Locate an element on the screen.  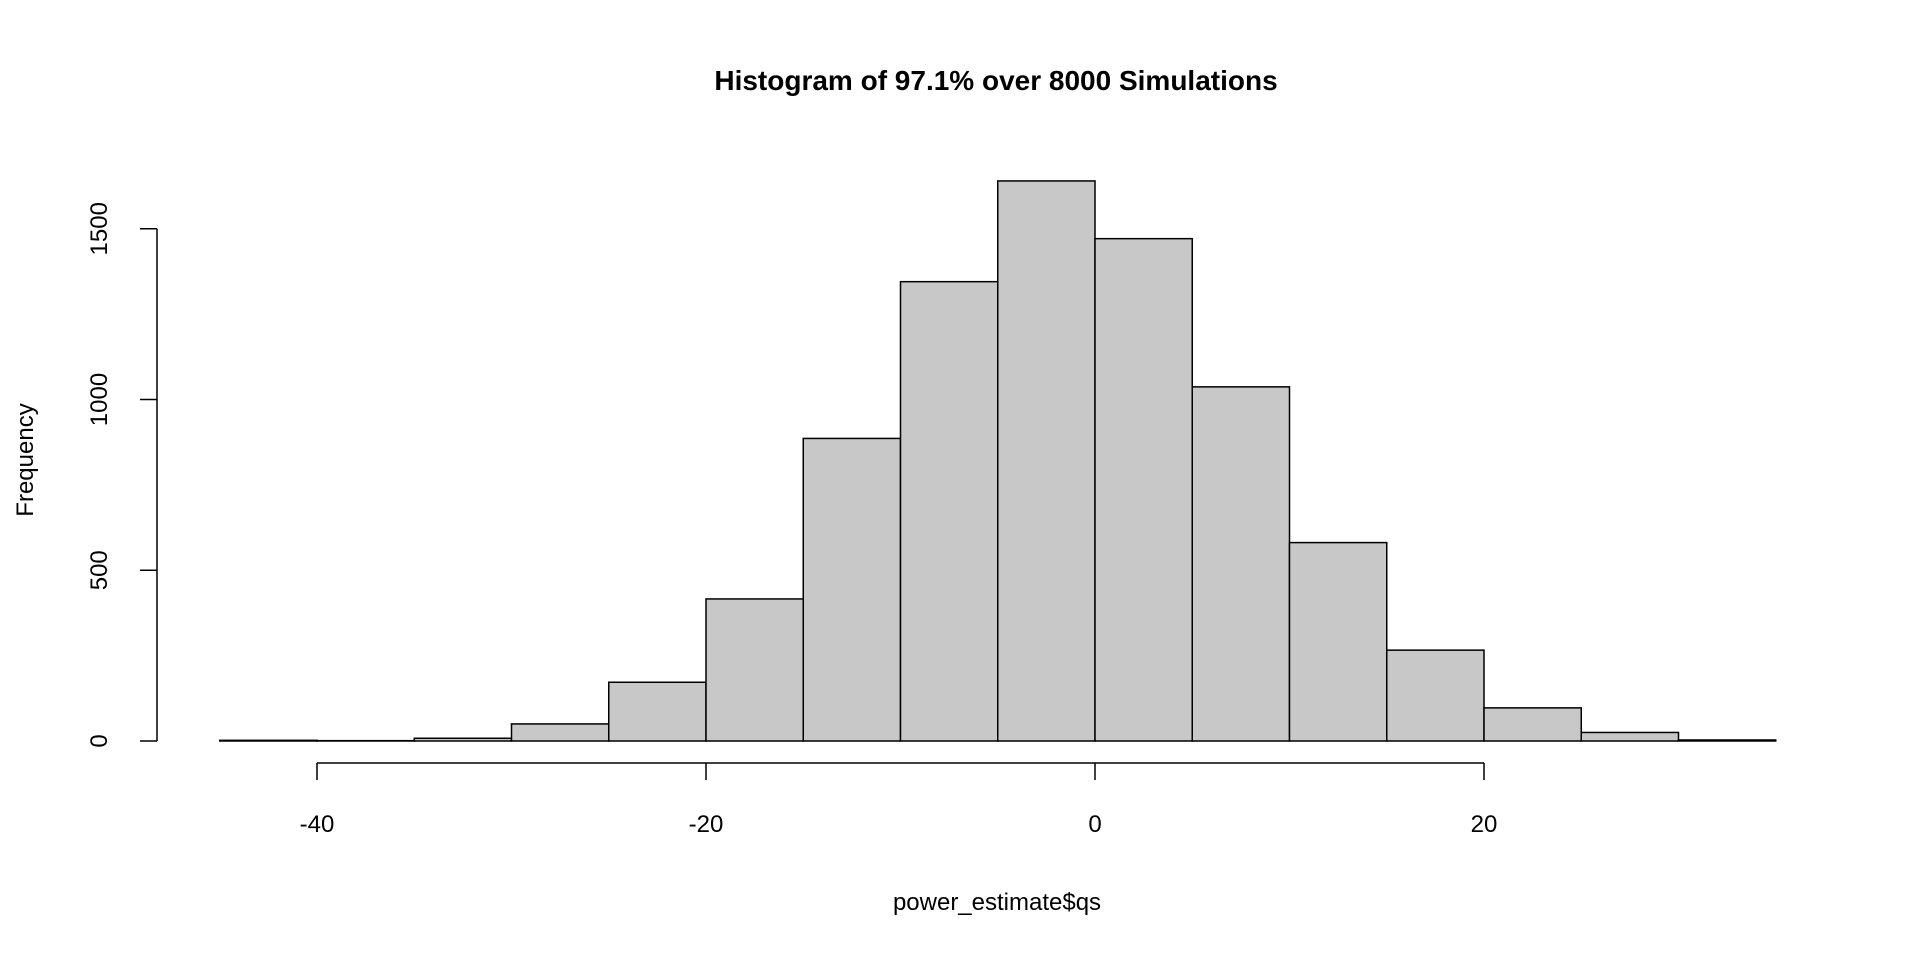
y-tick-label: 0 is located at coordinates (99, 740).